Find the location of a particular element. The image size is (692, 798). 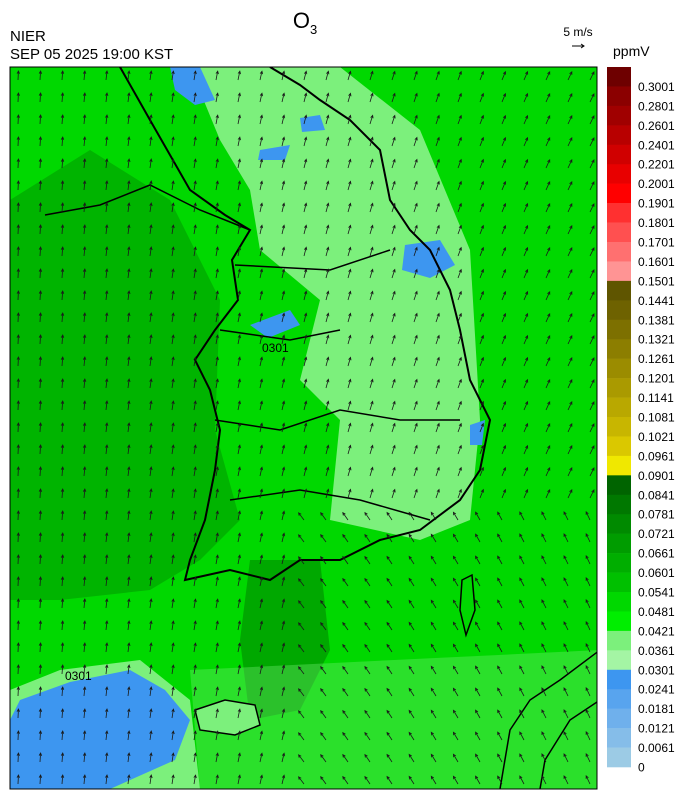

colorbar-label: 0.0961 is located at coordinates (656, 456).